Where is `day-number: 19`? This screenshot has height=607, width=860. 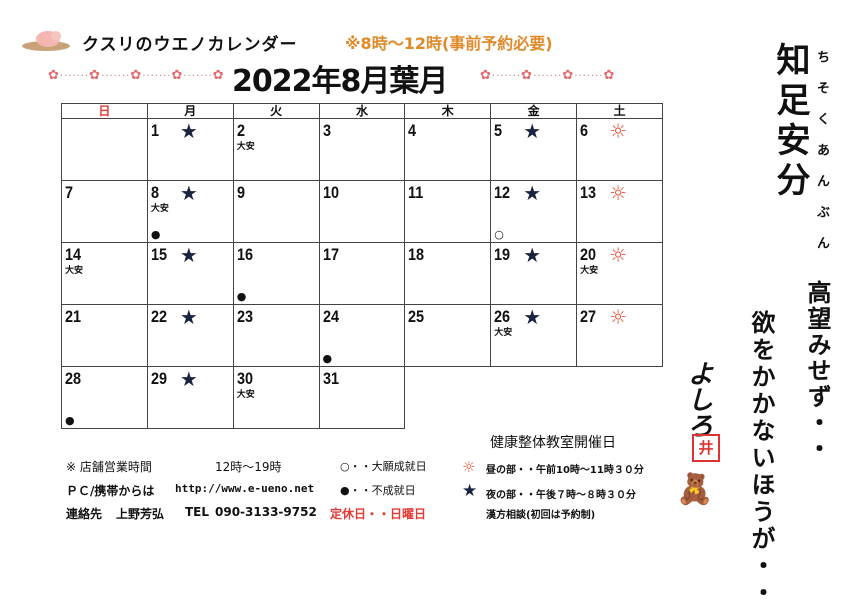 day-number: 19 is located at coordinates (502, 254).